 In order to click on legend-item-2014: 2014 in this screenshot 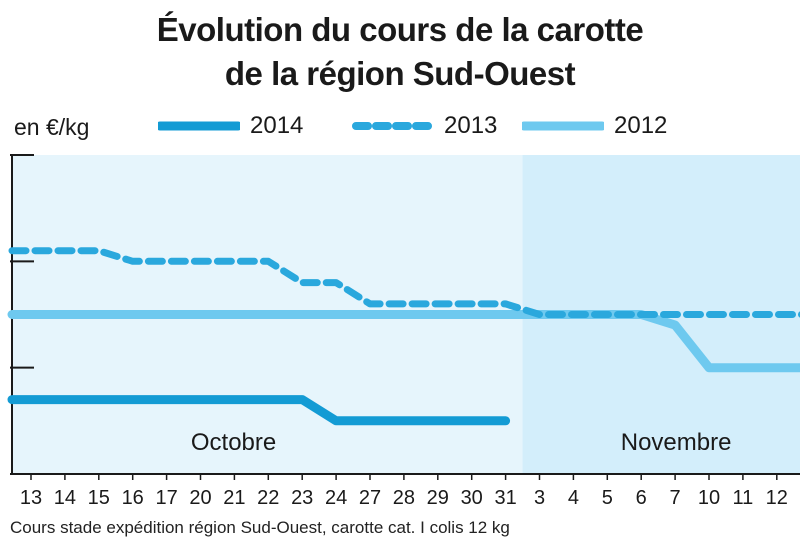, I will do `click(230, 126)`.